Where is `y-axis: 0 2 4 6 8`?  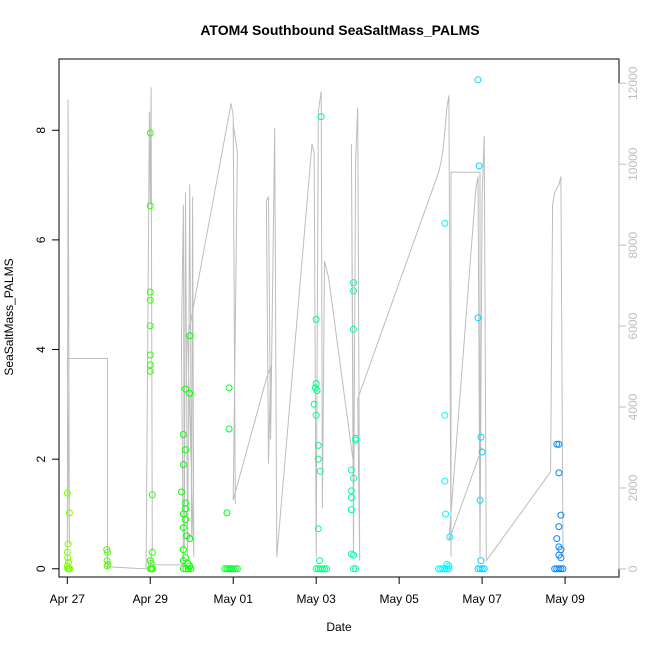 y-axis: 0 2 4 6 8 is located at coordinates (47, 349).